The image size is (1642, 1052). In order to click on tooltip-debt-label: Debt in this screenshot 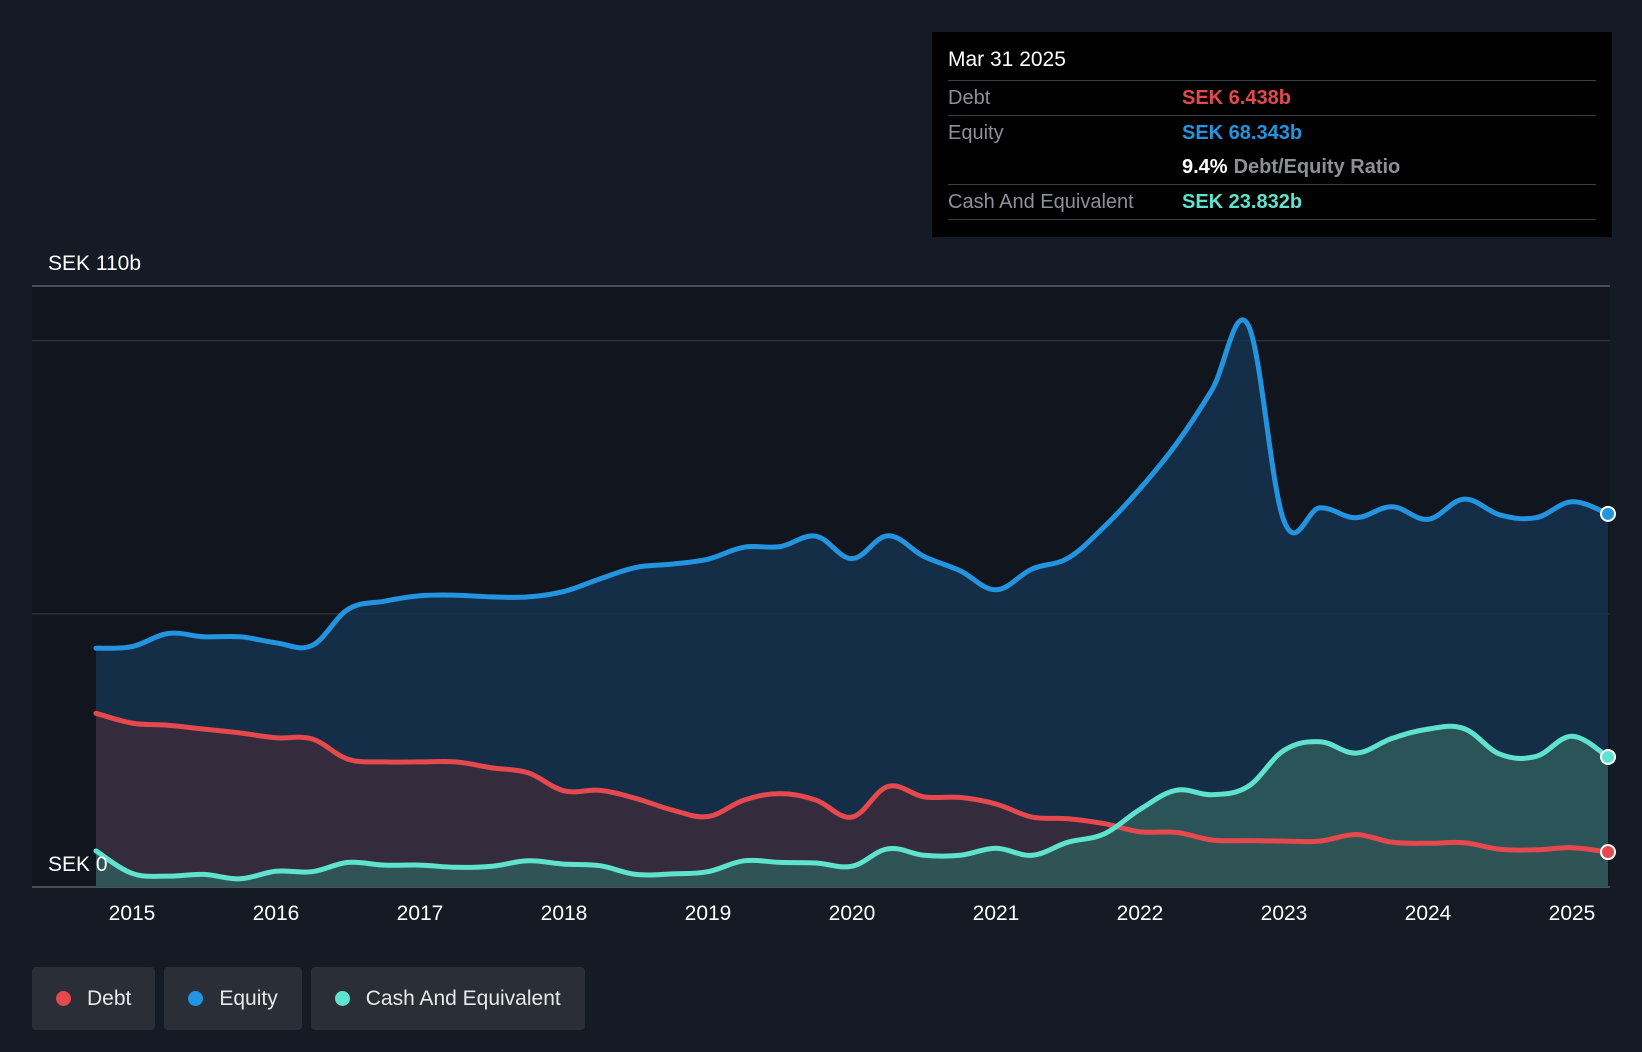, I will do `click(969, 97)`.